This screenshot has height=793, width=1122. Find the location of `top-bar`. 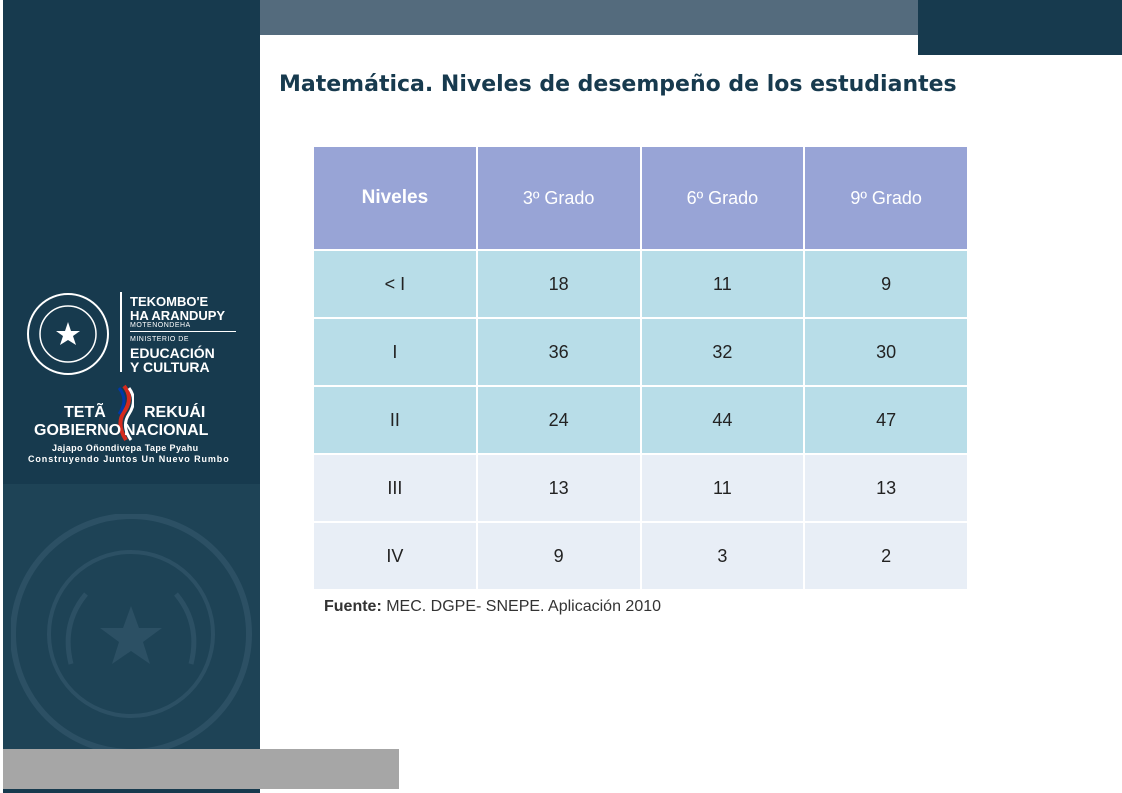

top-bar is located at coordinates (589, 17).